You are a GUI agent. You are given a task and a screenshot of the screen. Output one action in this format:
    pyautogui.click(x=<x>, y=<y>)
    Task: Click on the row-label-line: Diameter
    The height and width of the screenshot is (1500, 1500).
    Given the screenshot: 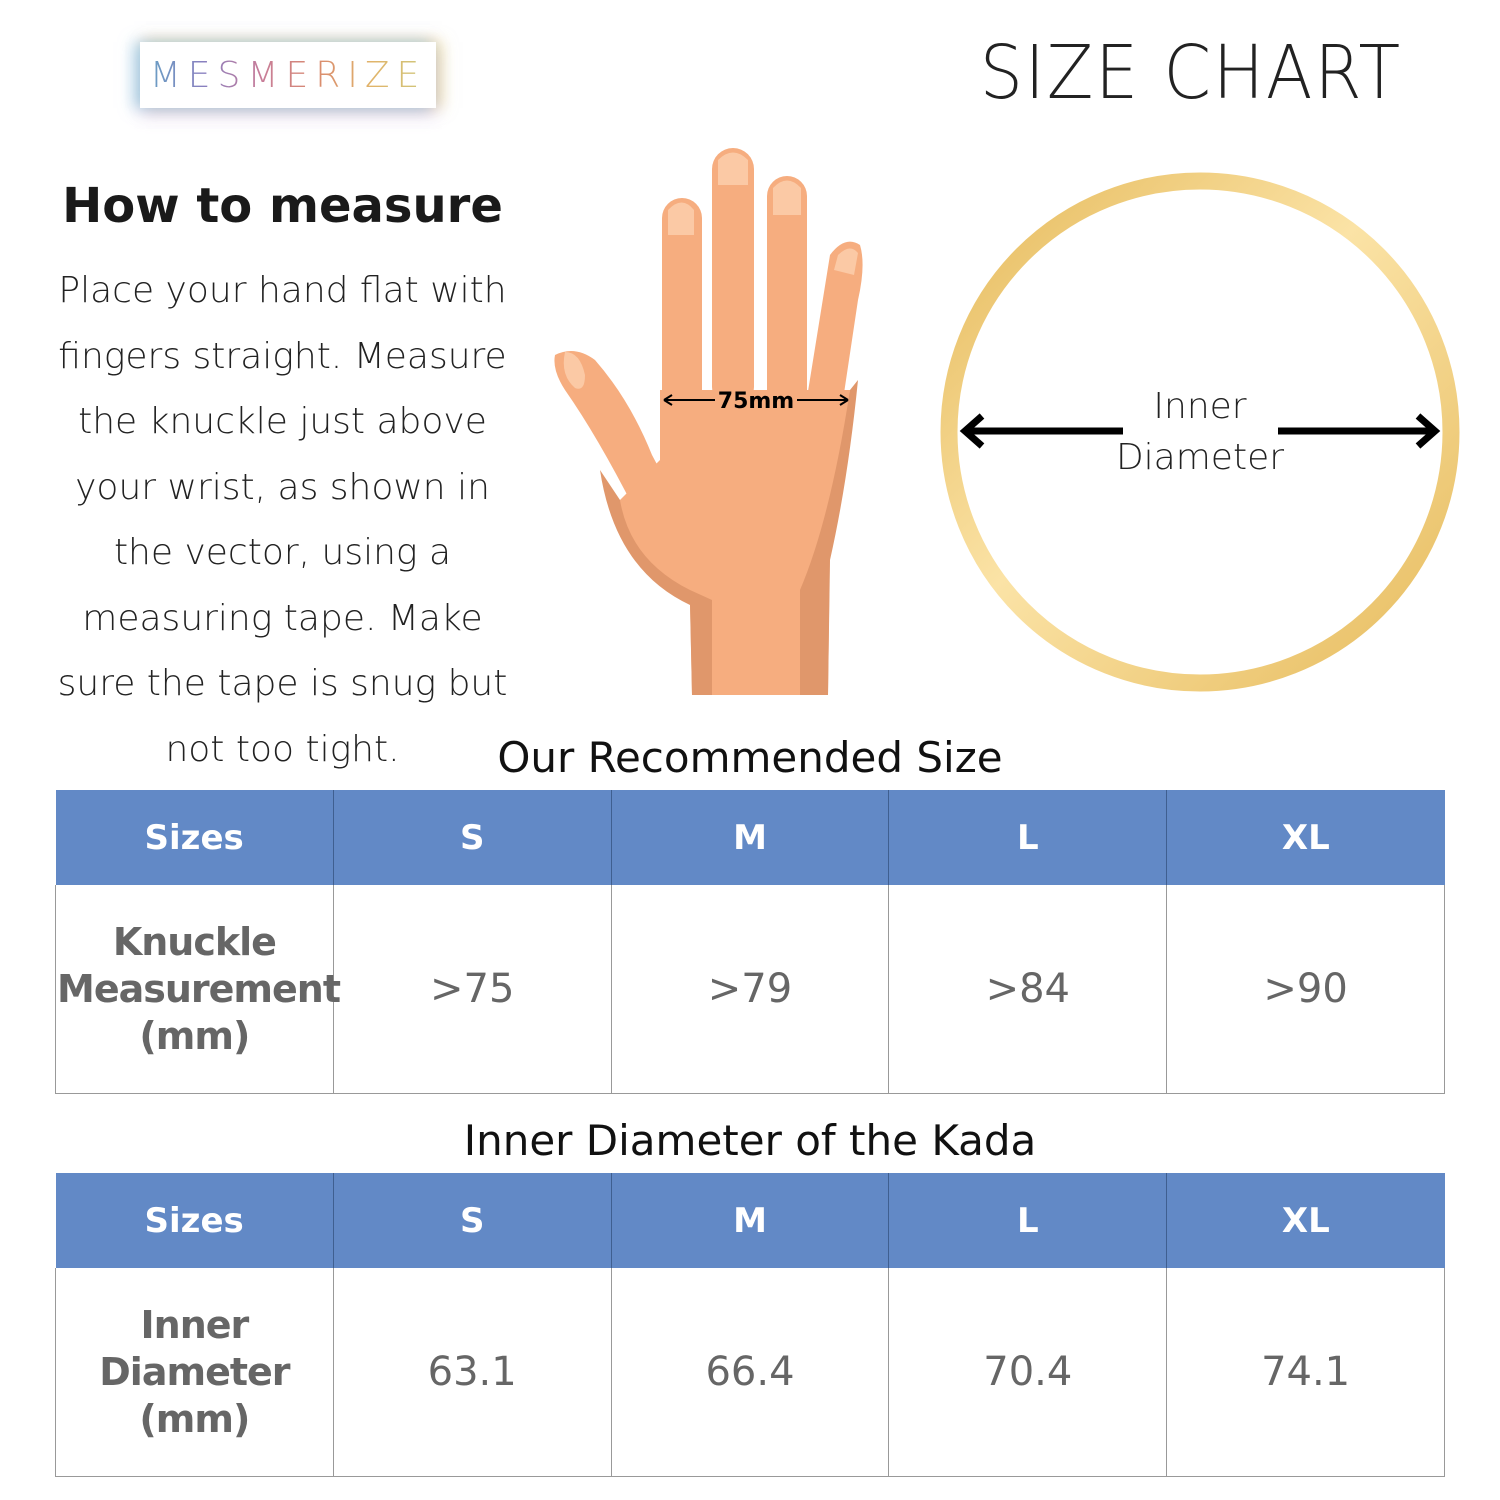 What is the action you would take?
    pyautogui.click(x=194, y=1371)
    